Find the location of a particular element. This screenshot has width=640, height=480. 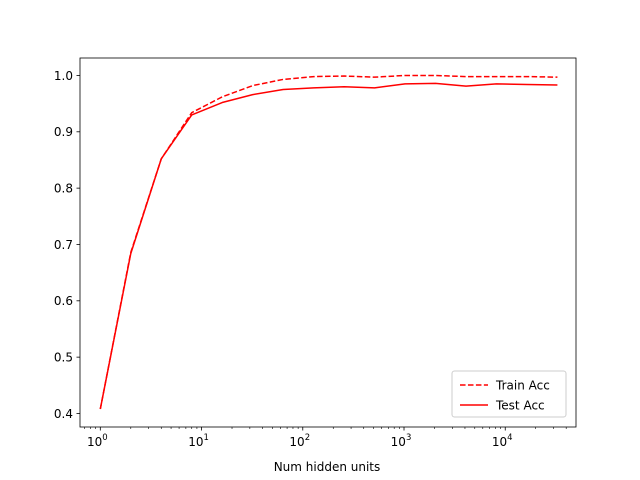

y-tick-label: 0.9 is located at coordinates (63, 132).